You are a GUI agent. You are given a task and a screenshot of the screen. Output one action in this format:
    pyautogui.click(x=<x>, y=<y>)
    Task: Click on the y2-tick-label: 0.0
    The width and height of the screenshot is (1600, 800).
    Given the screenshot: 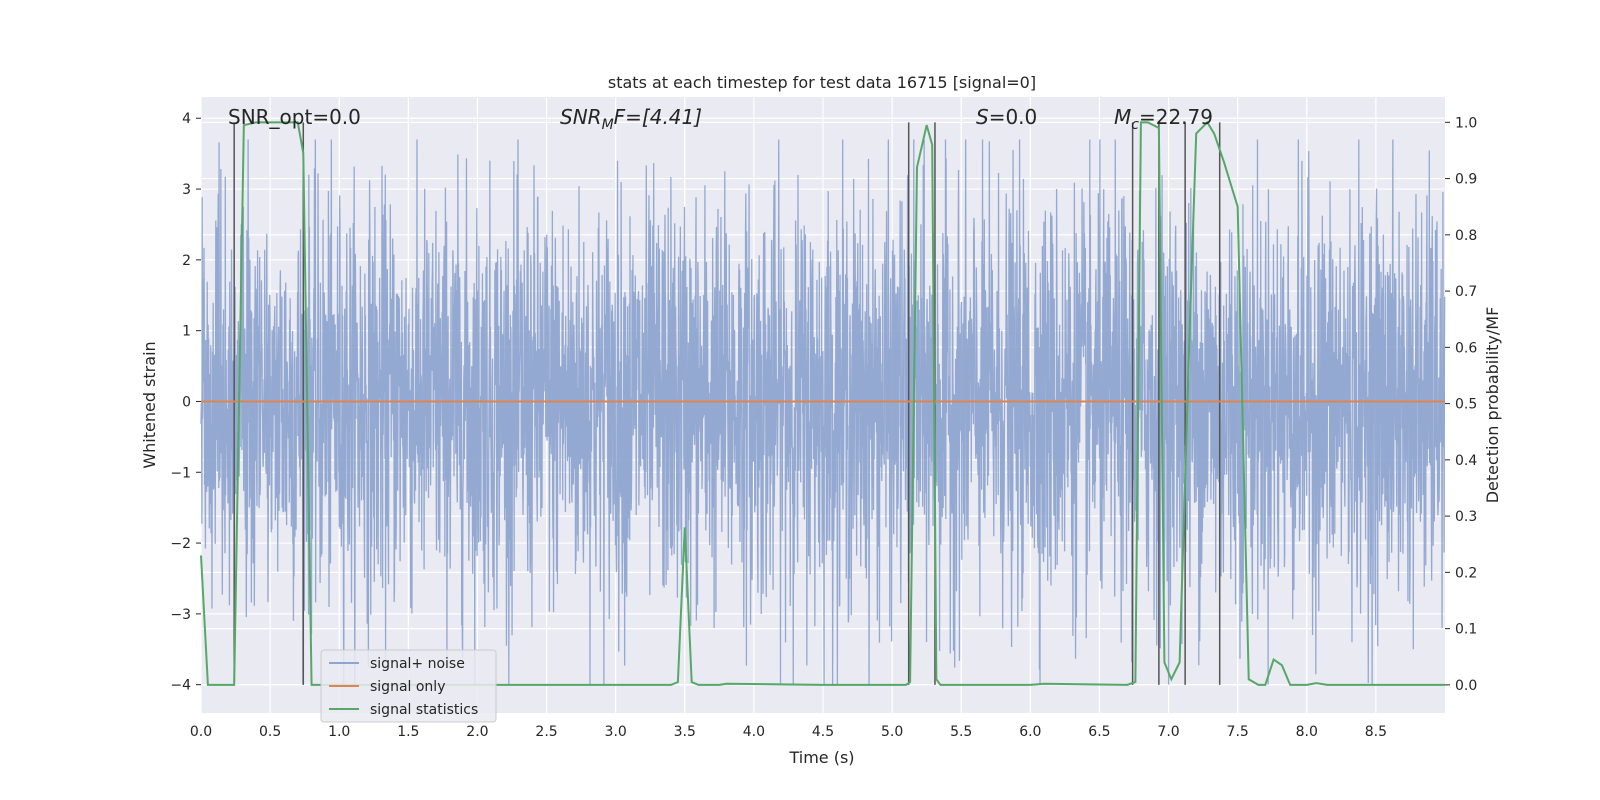 What is the action you would take?
    pyautogui.click(x=1466, y=686)
    